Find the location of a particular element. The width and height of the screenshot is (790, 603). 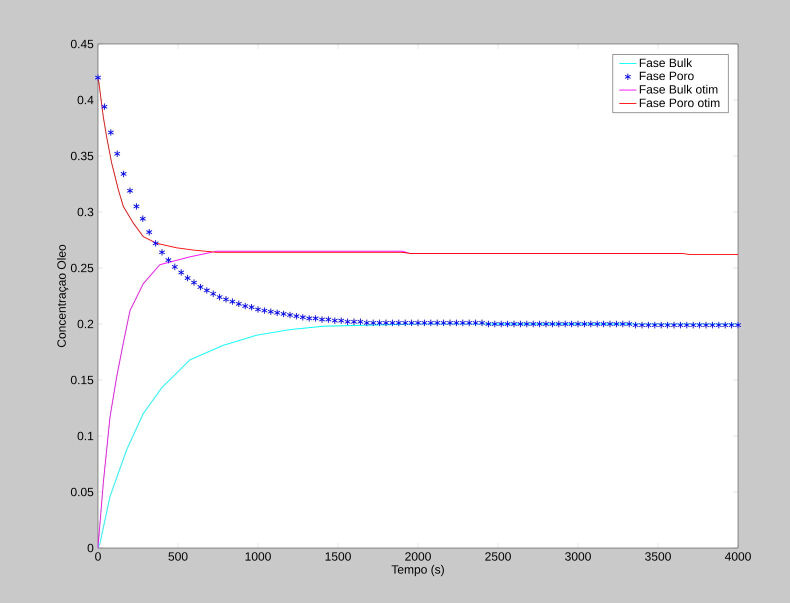

x-tick-label: 2500 is located at coordinates (498, 556).